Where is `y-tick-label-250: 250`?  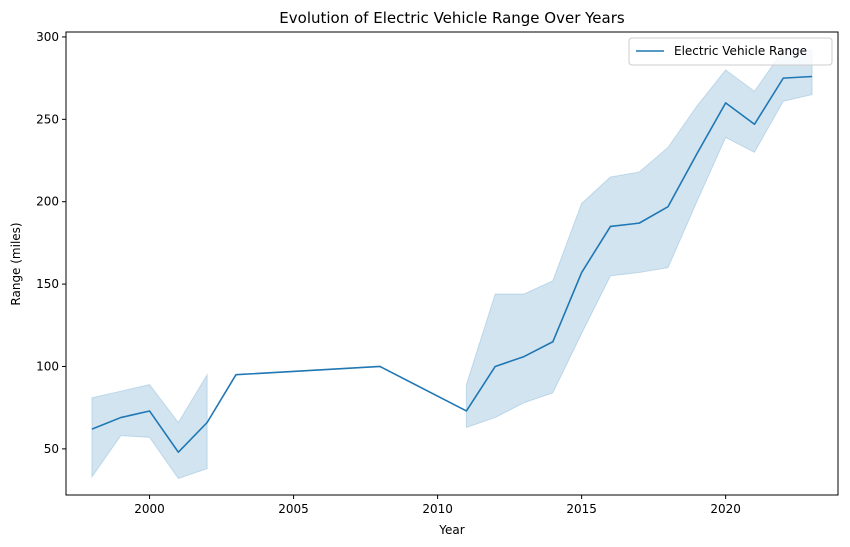
y-tick-label-250: 250 is located at coordinates (47, 119).